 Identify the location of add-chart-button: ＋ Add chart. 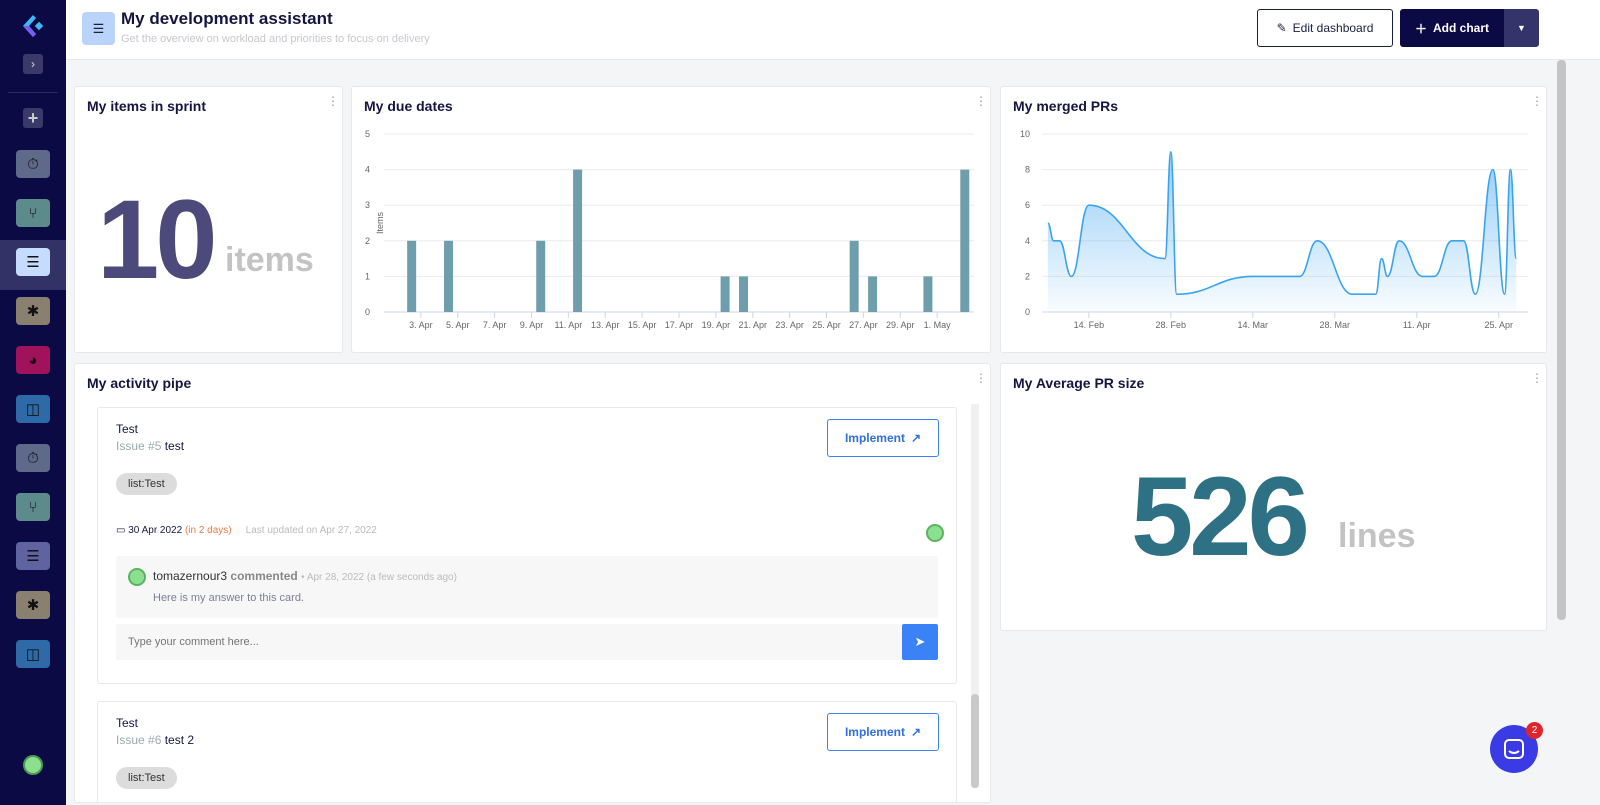
(1452, 28).